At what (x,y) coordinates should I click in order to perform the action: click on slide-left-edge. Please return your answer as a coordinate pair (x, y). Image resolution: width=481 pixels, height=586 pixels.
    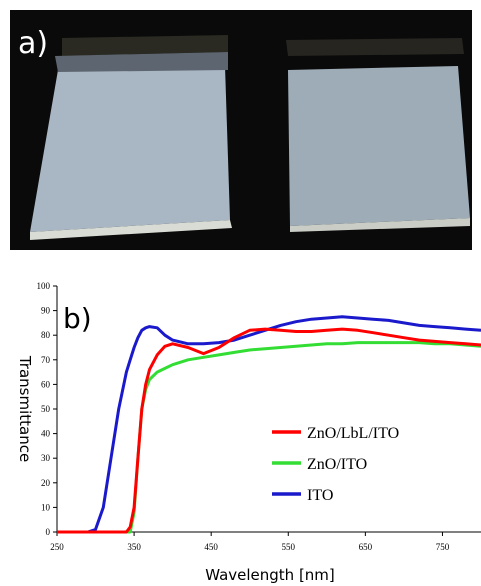
    Looking at the image, I should click on (141, 62).